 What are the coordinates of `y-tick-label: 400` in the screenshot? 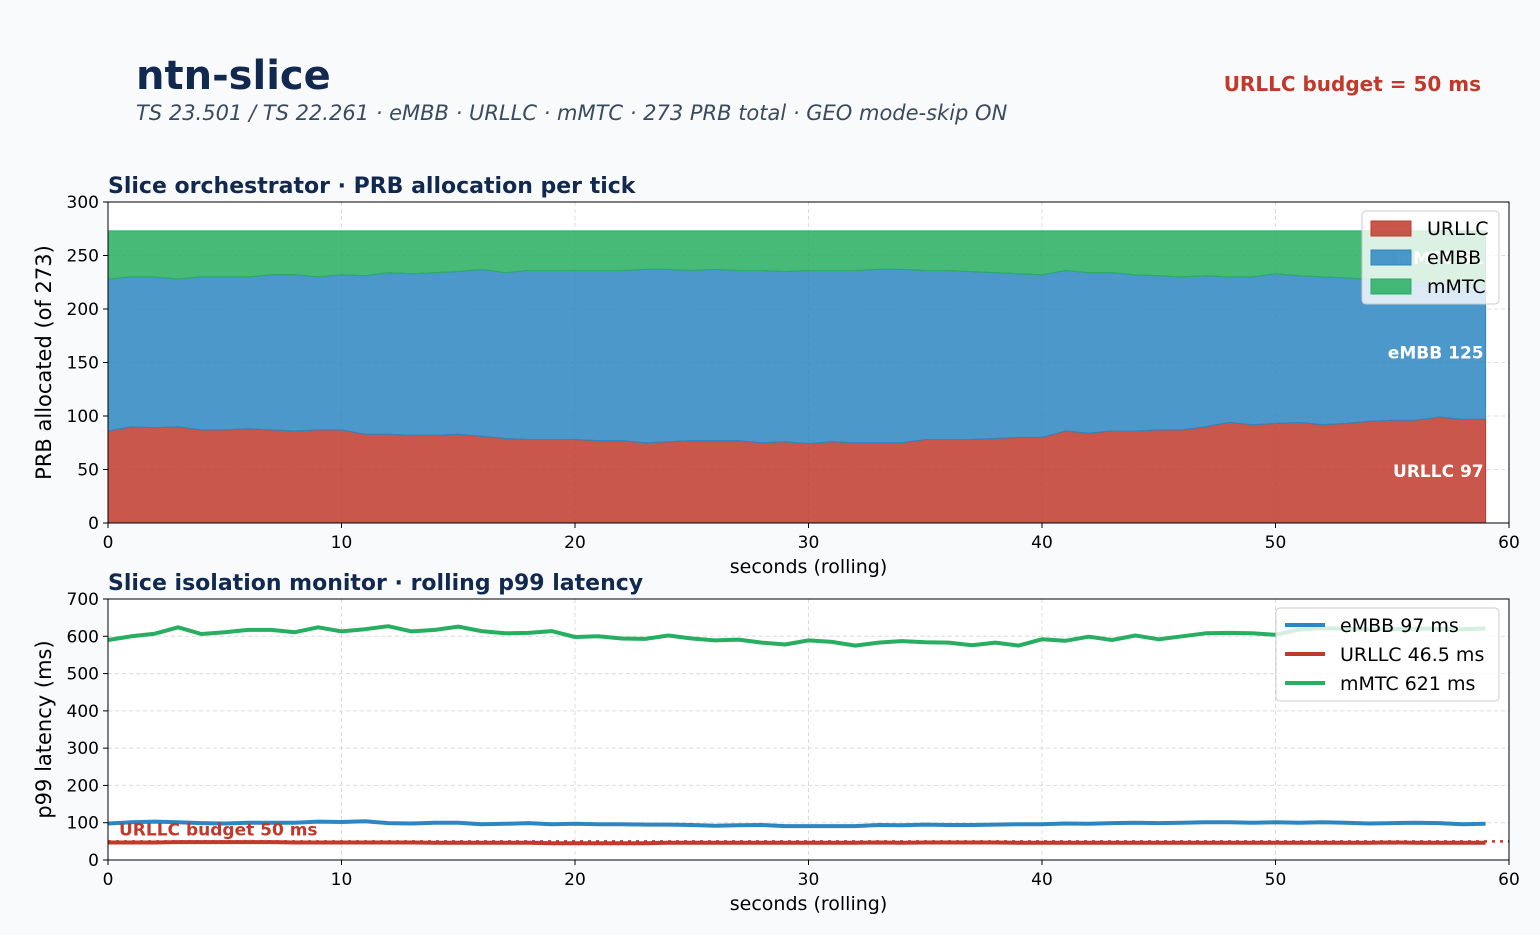 It's located at (83, 712).